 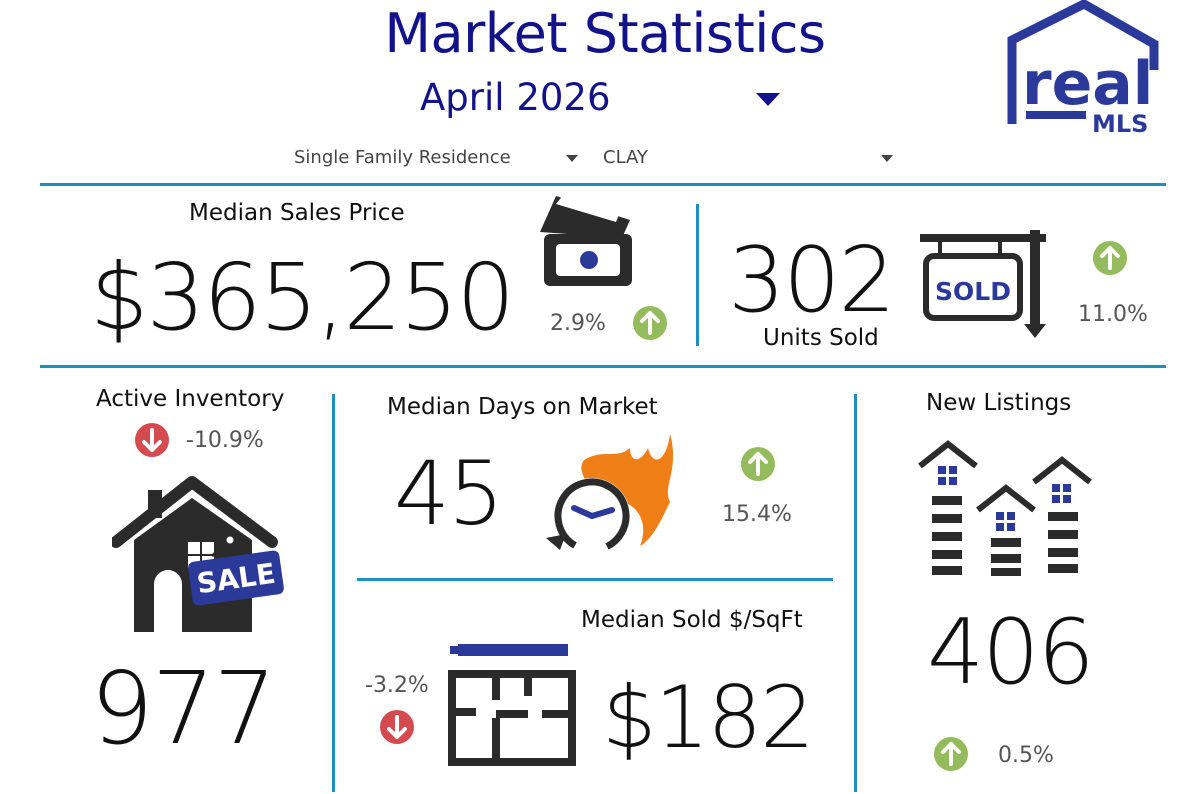 What do you see at coordinates (708, 718) in the screenshot?
I see `median-sqft-value: $182` at bounding box center [708, 718].